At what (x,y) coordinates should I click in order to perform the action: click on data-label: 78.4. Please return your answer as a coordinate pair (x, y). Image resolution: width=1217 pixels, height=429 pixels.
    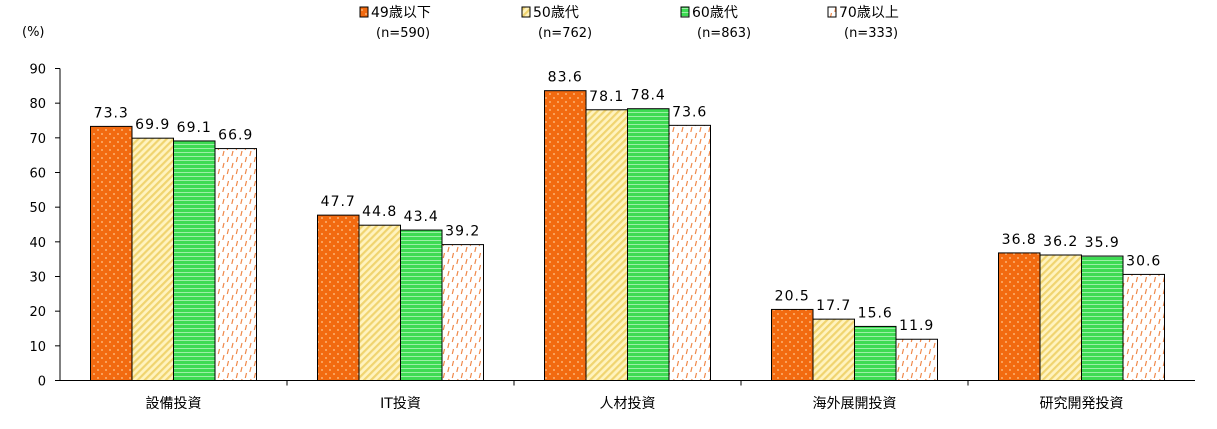
    Looking at the image, I should click on (648, 96).